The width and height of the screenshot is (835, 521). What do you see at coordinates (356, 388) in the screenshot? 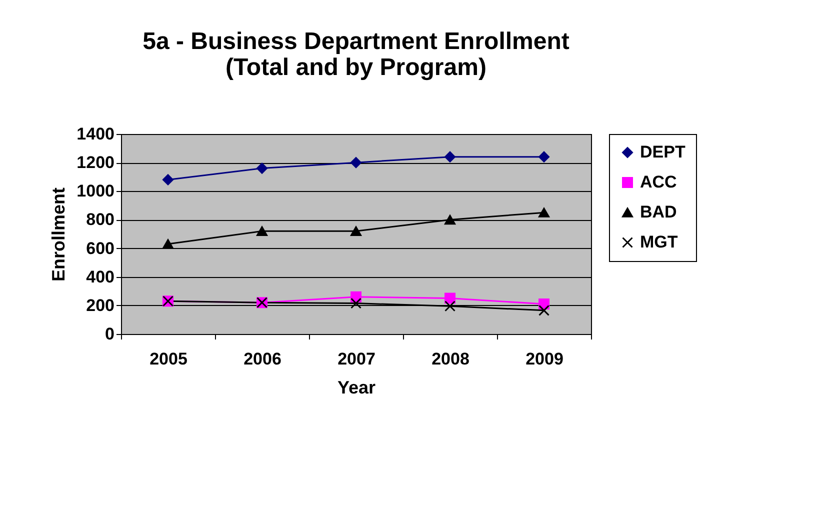
I see `x-axis-title: Year` at bounding box center [356, 388].